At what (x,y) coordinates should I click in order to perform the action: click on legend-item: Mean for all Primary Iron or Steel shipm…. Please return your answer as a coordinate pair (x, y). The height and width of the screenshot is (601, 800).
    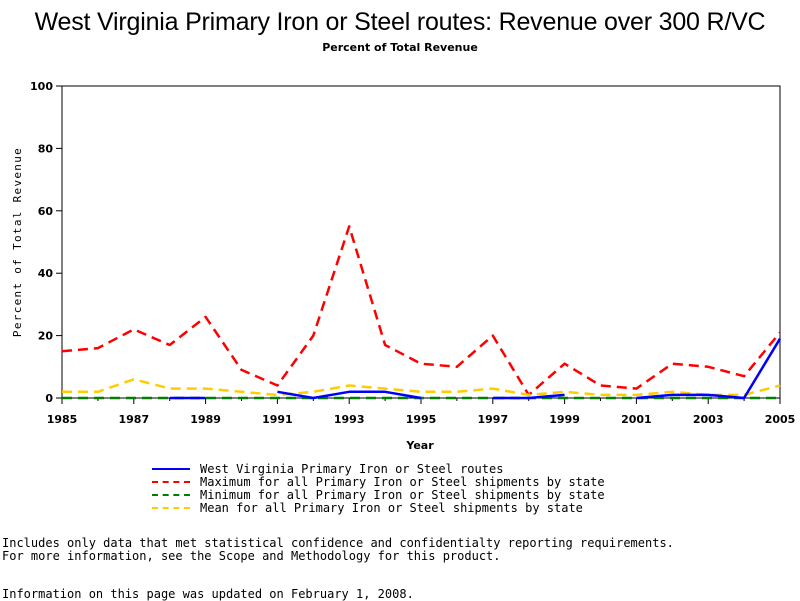
    Looking at the image, I should click on (367, 507).